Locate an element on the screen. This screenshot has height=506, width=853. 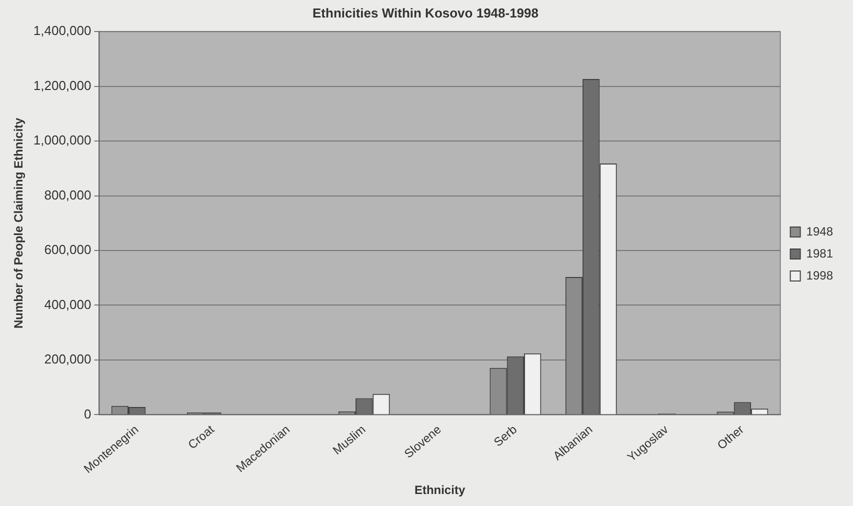
y-tick-label: 0 is located at coordinates (88, 414).